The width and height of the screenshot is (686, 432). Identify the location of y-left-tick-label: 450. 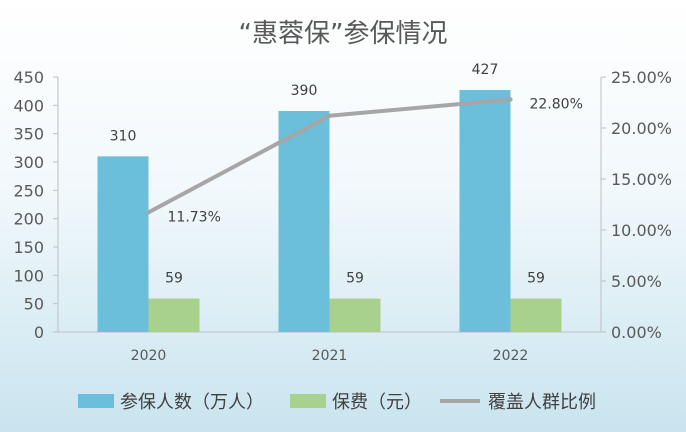
(28, 77).